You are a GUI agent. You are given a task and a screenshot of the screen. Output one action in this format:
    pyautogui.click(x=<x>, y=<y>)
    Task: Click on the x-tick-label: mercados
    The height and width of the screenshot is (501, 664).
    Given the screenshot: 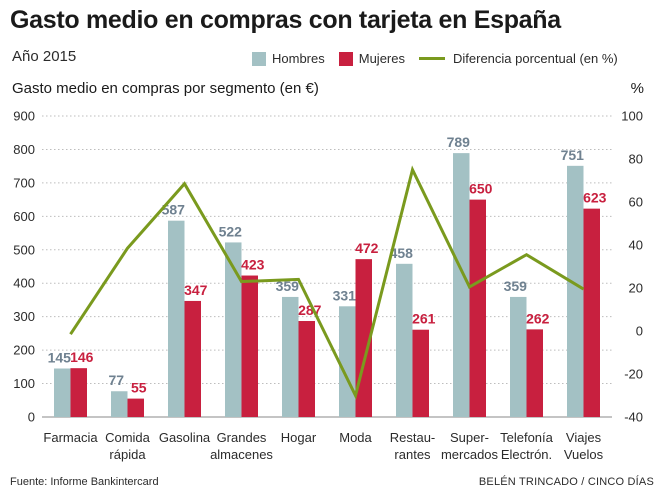 What is the action you would take?
    pyautogui.click(x=470, y=454)
    